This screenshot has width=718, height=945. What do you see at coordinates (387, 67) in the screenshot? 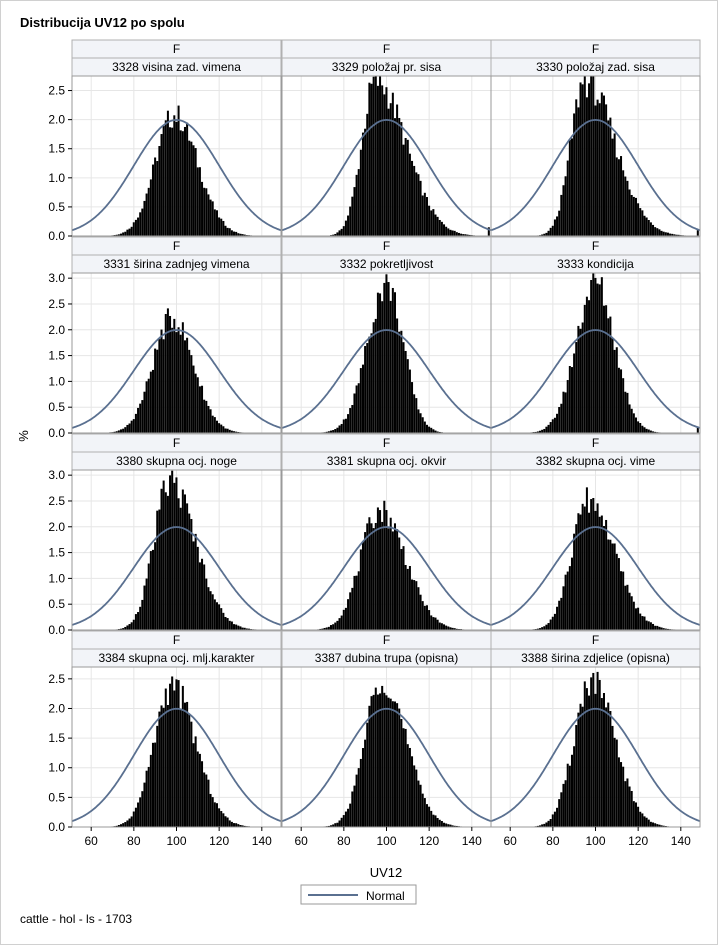
I see `panel-title: 3329 položaj pr. sisa` at bounding box center [387, 67].